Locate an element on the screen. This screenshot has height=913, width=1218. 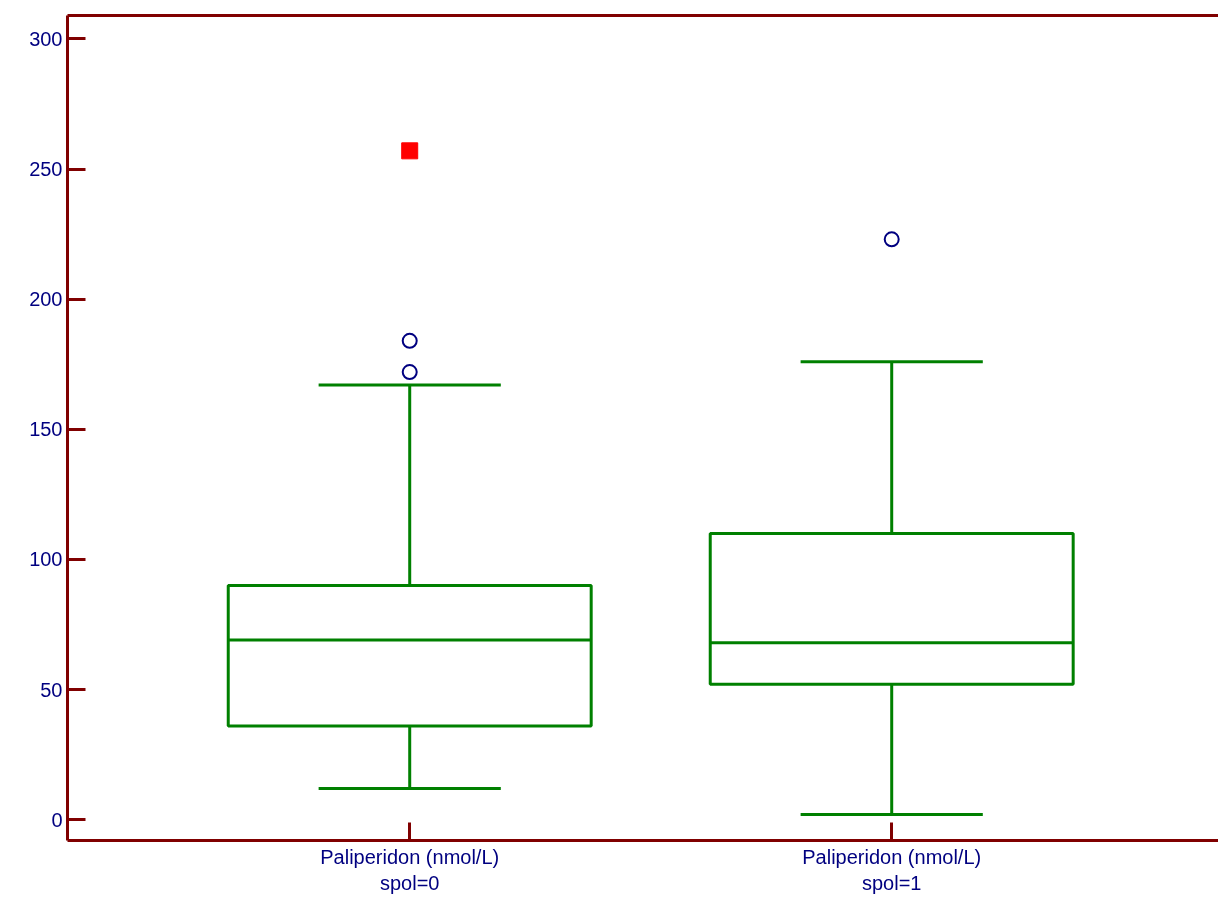
y-tick-label: 300 is located at coordinates (46, 38).